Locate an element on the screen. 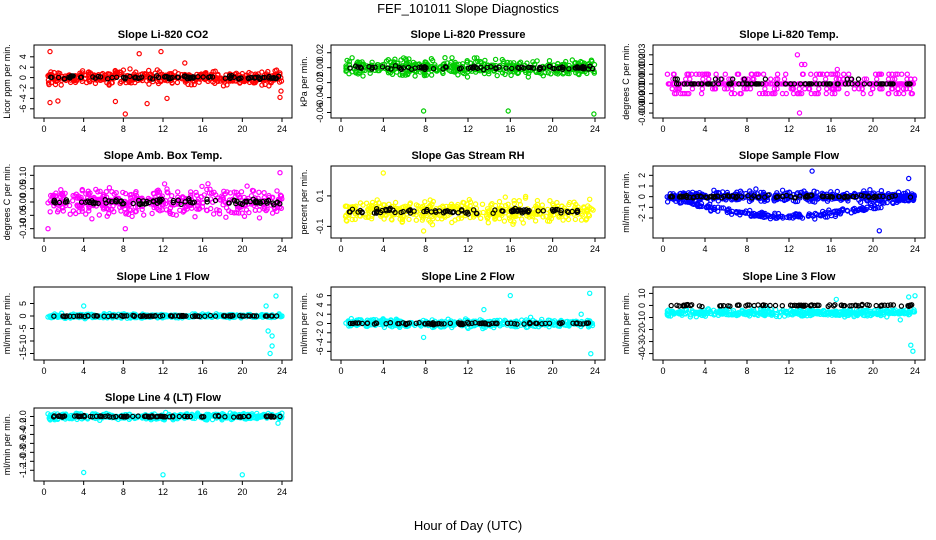 The width and height of the screenshot is (936, 540). panel-title: Slope Line 3 Flow is located at coordinates (789, 277).